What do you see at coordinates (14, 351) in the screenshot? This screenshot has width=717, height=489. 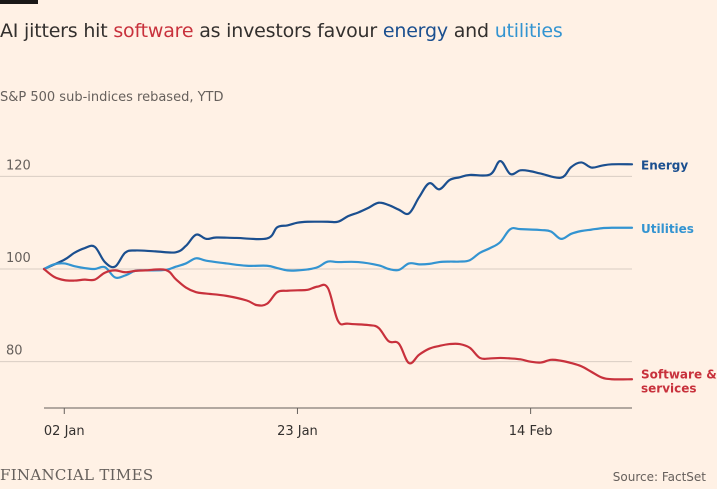 I see `y-tick-label: 80` at bounding box center [14, 351].